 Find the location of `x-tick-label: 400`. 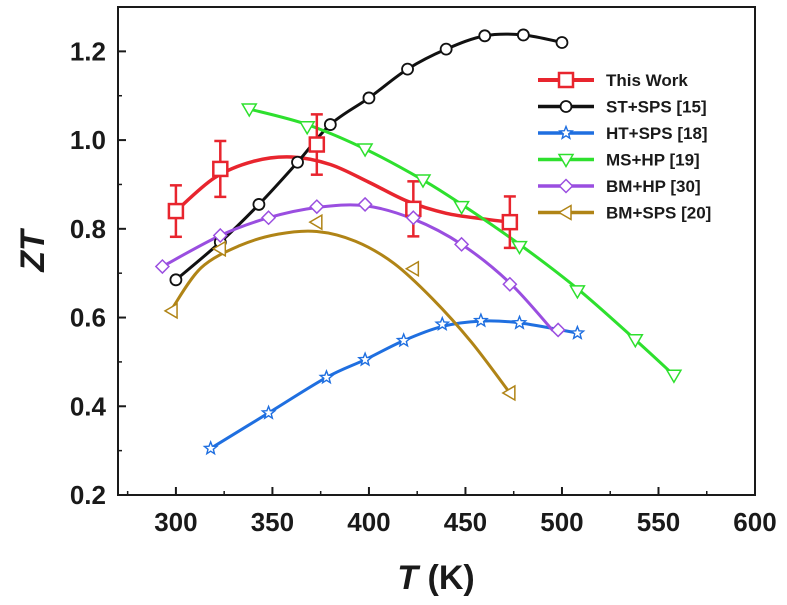

x-tick-label: 400 is located at coordinates (368, 522).